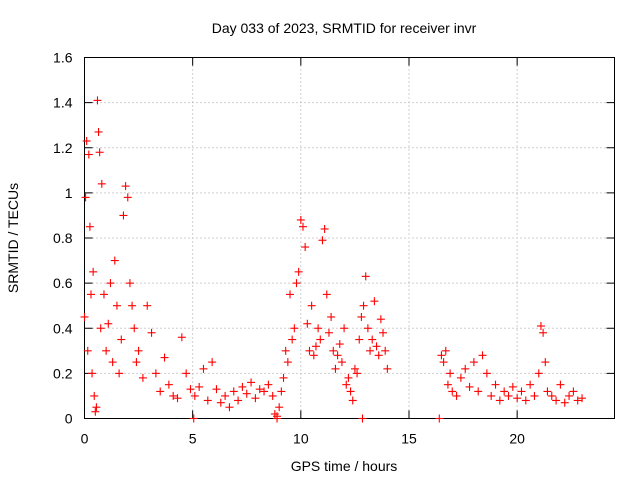 Image resolution: width=640 pixels, height=480 pixels. What do you see at coordinates (63, 103) in the screenshot?
I see `y-tick-label: 1.4` at bounding box center [63, 103].